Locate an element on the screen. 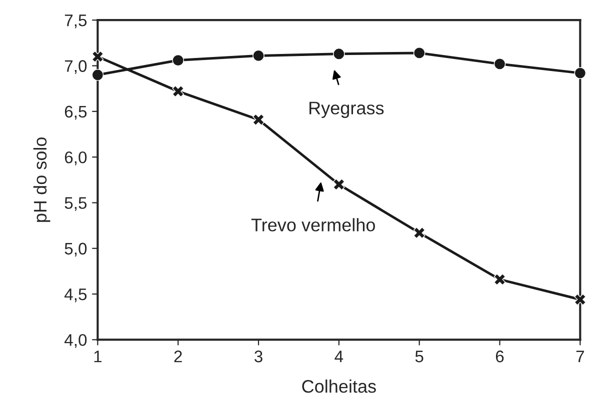 The height and width of the screenshot is (402, 592). x-tick-label: 2 is located at coordinates (178, 356).